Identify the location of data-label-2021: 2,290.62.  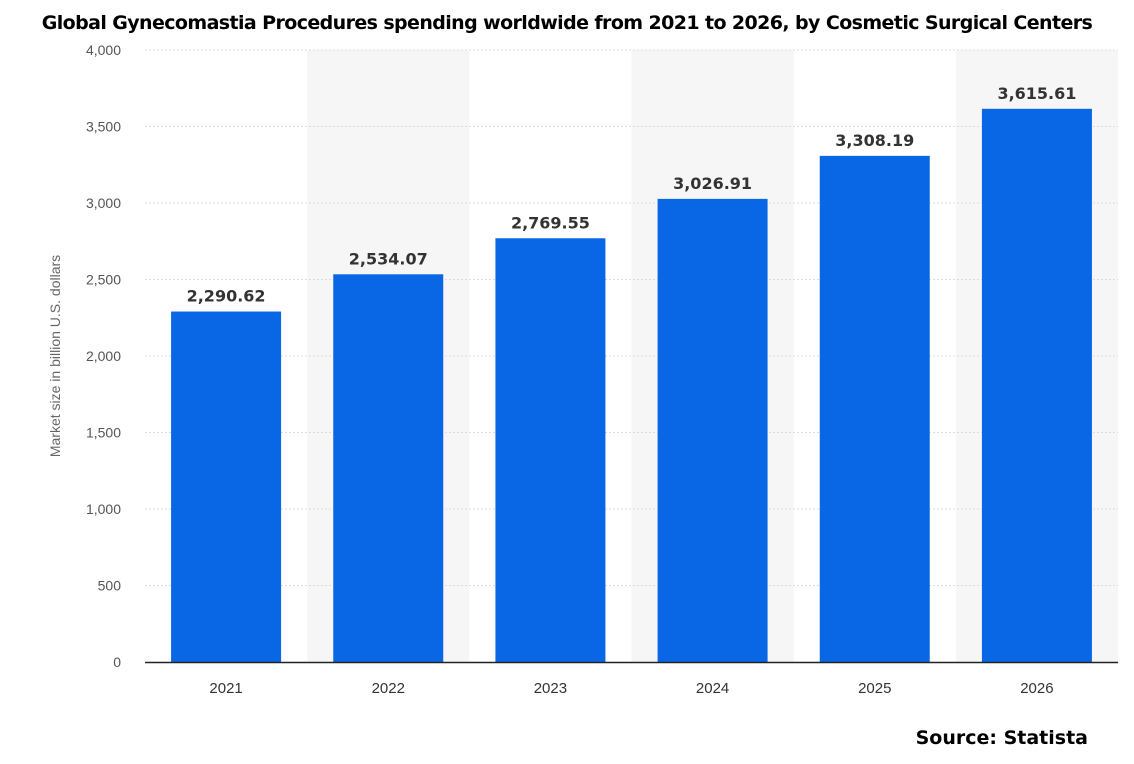
(226, 296).